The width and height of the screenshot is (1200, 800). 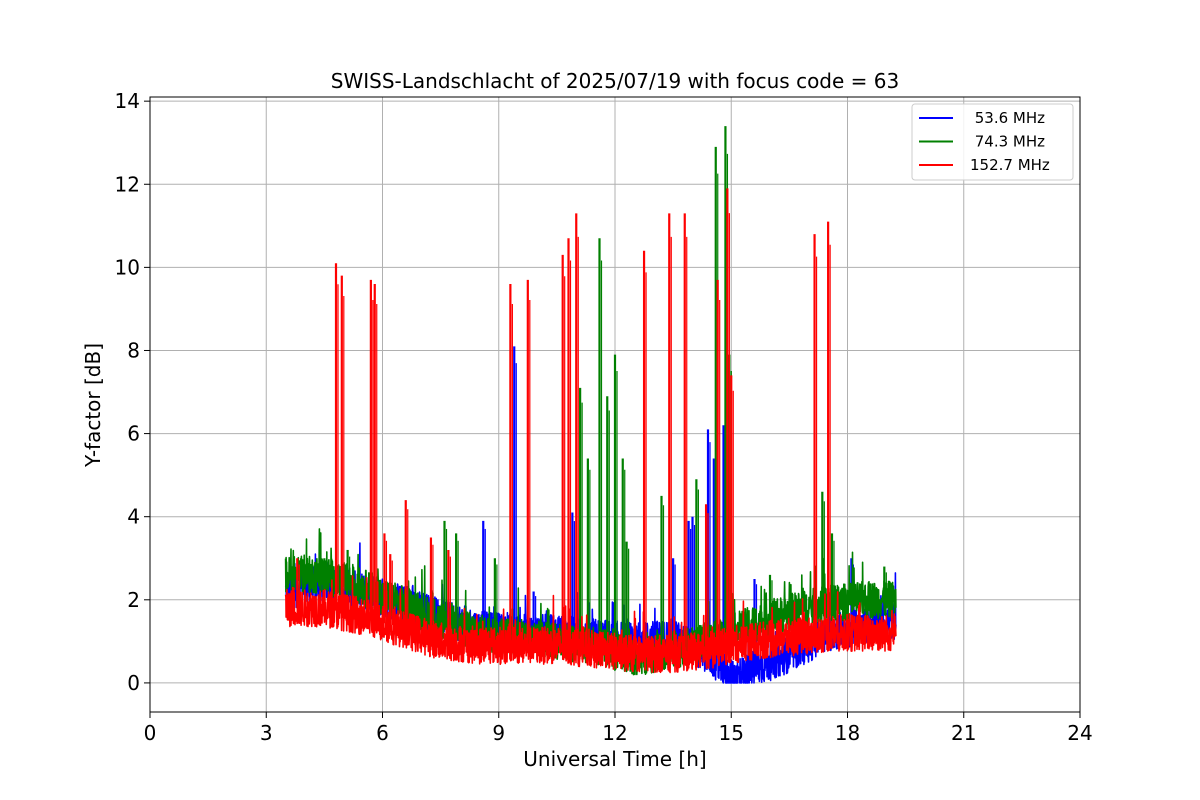 What do you see at coordinates (266, 733) in the screenshot?
I see `x-tick-label: 3` at bounding box center [266, 733].